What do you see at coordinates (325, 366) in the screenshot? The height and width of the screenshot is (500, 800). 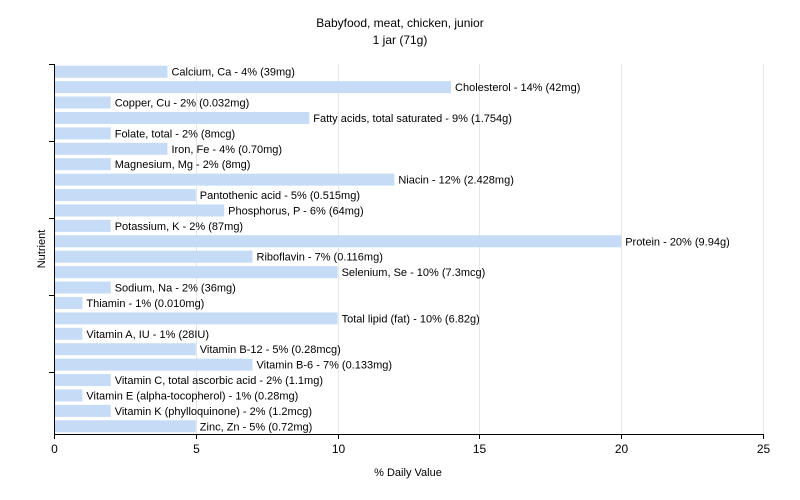 I see `bar-label: Vitamin B-6 - 7% (0.133mg)` at bounding box center [325, 366].